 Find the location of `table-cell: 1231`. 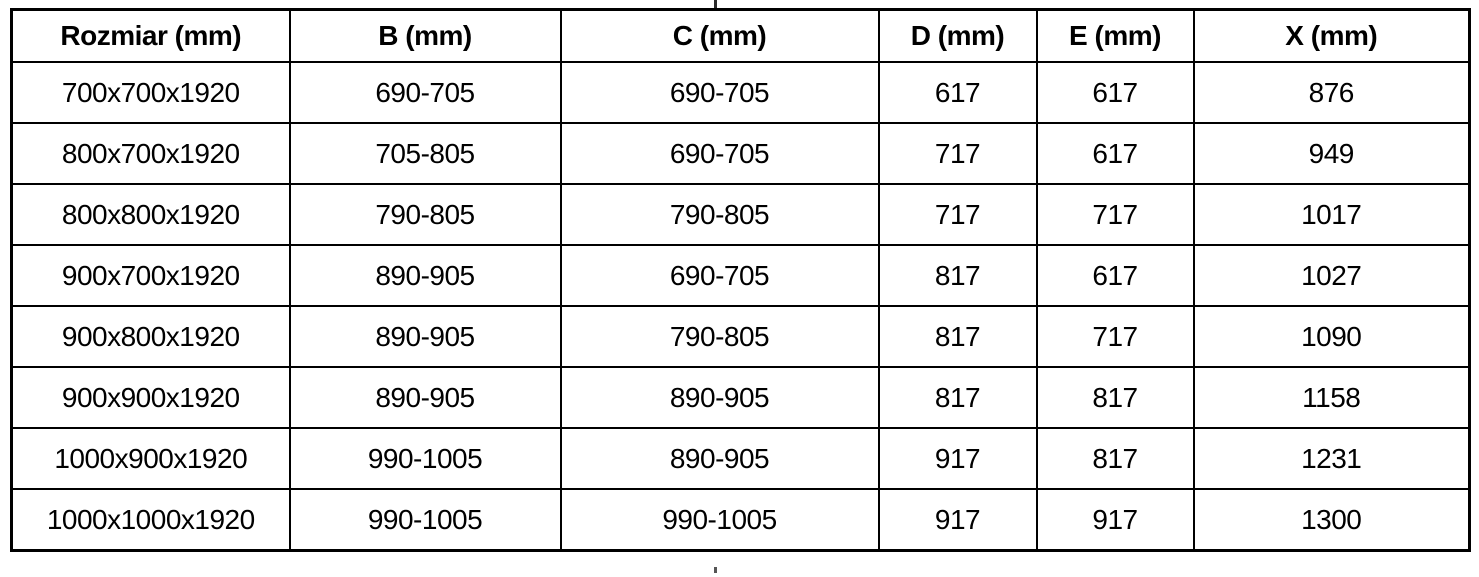

table-cell: 1231 is located at coordinates (1331, 458).